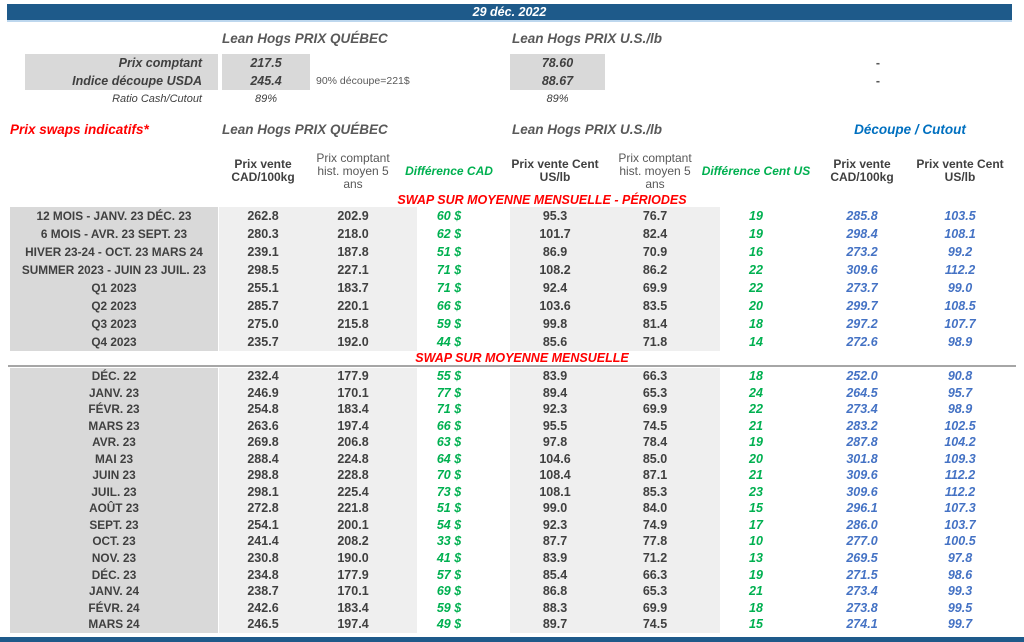  I want to click on cell-qc-prix-vente: 254.8, so click(263, 409).